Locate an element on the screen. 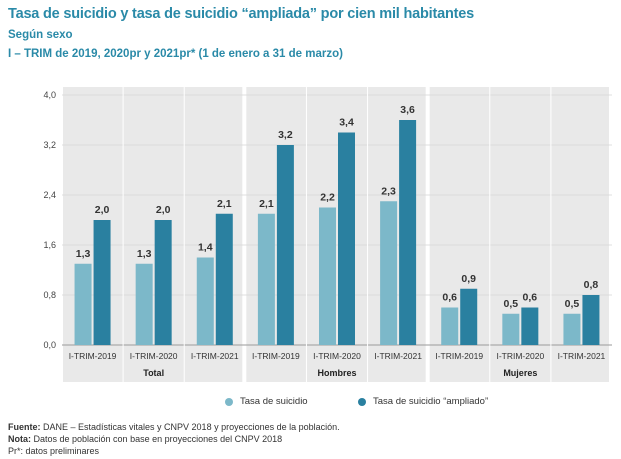  legend-item-tasa-ampliado: Tasa de suicidio “ampliado” is located at coordinates (423, 401).